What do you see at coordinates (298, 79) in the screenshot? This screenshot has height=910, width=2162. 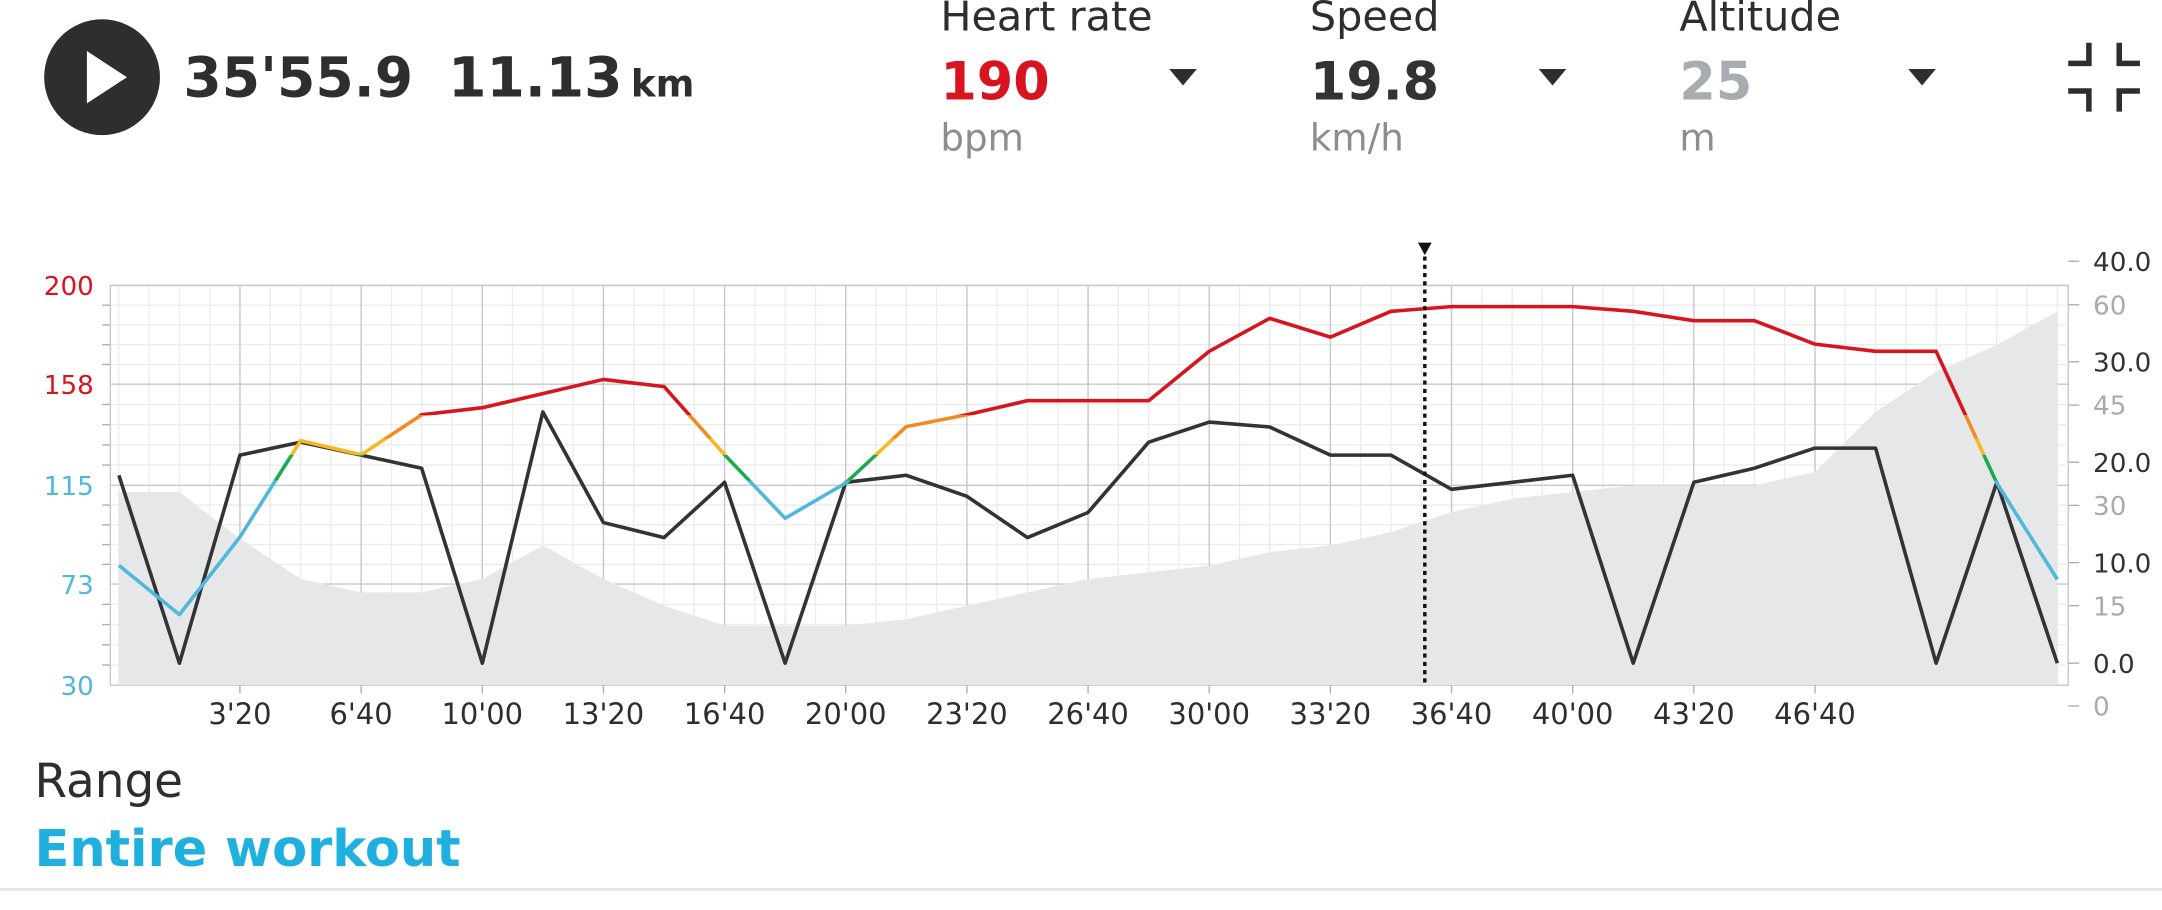 I see `elapsed-time: 35'55.9` at bounding box center [298, 79].